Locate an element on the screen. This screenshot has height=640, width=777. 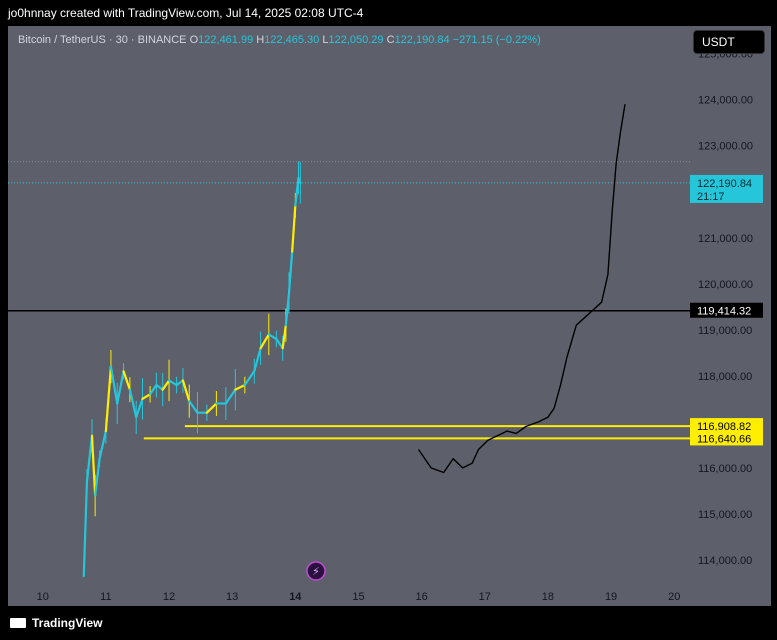
yellow-tag-2-label: 116,640.66 is located at coordinates (724, 439).